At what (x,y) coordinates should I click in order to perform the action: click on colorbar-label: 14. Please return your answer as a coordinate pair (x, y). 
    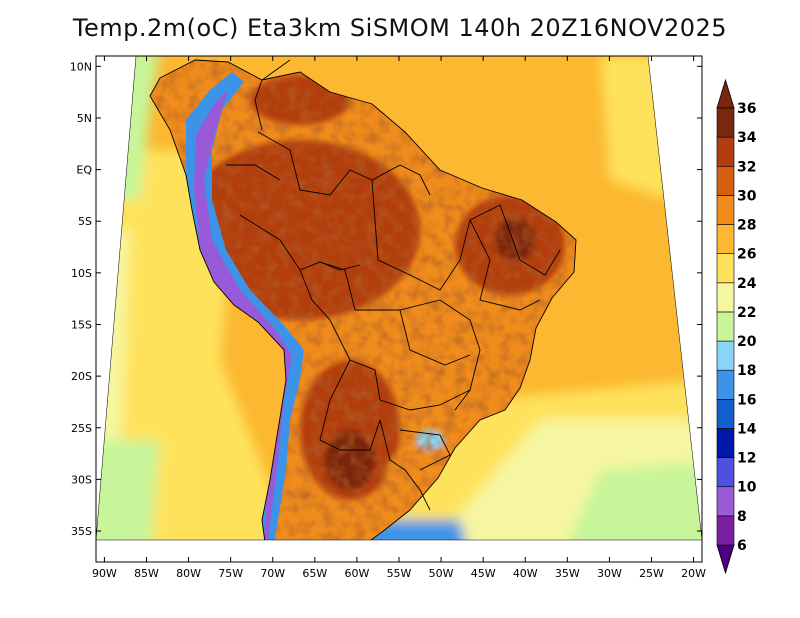
    Looking at the image, I should click on (747, 429).